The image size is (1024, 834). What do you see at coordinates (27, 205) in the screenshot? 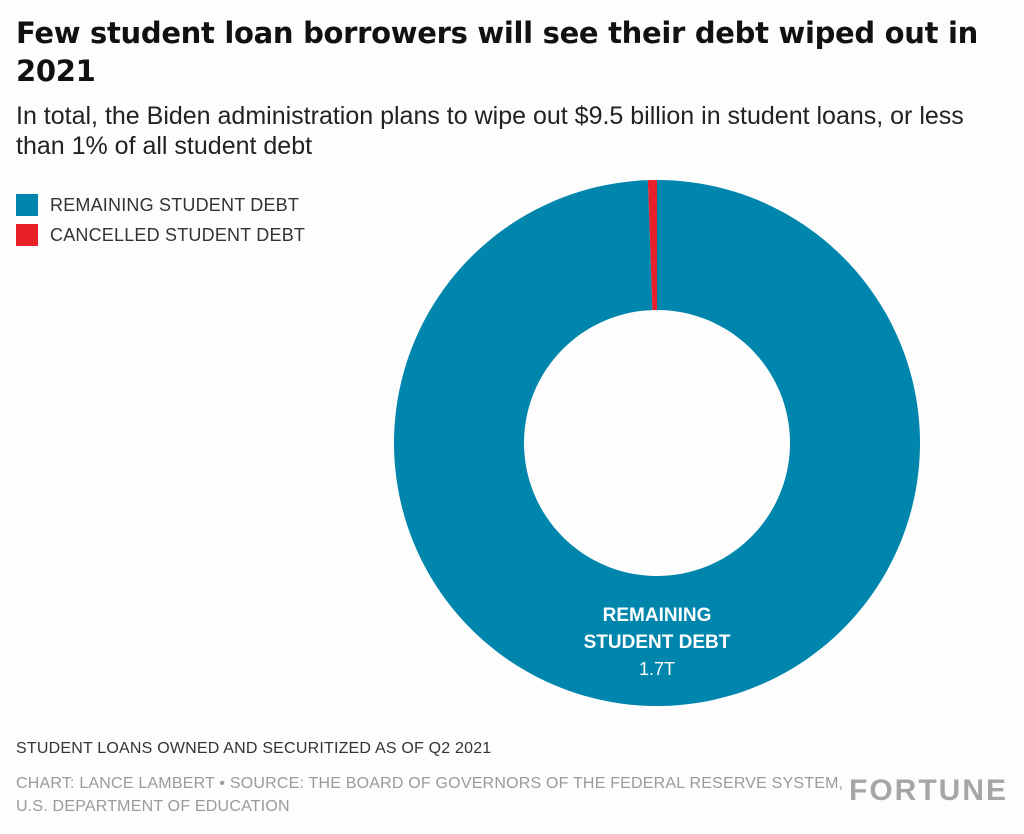
I see `legend-swatch-remaining` at bounding box center [27, 205].